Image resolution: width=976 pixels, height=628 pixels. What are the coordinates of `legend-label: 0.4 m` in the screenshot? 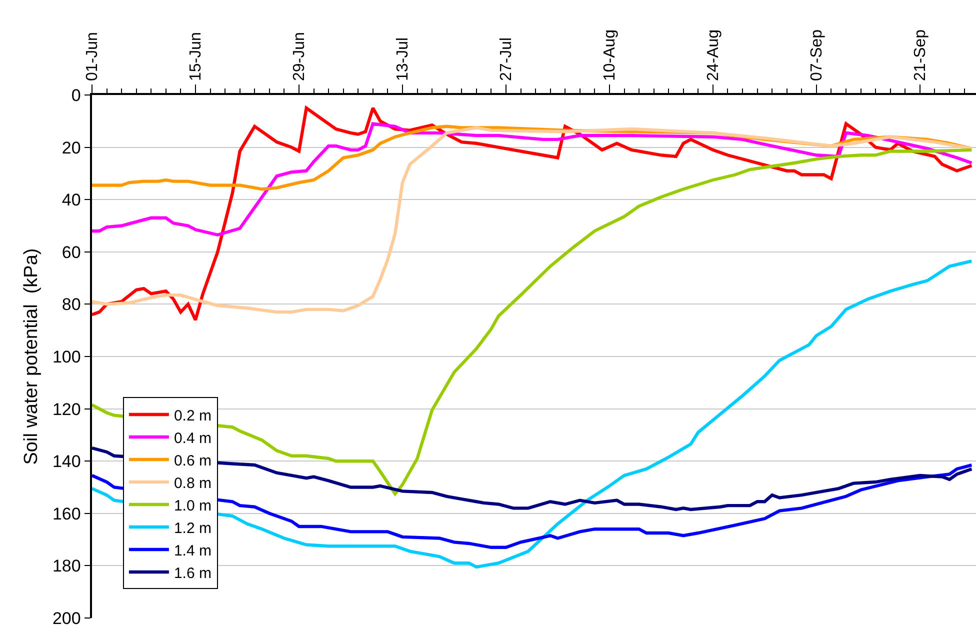 It's located at (193, 438).